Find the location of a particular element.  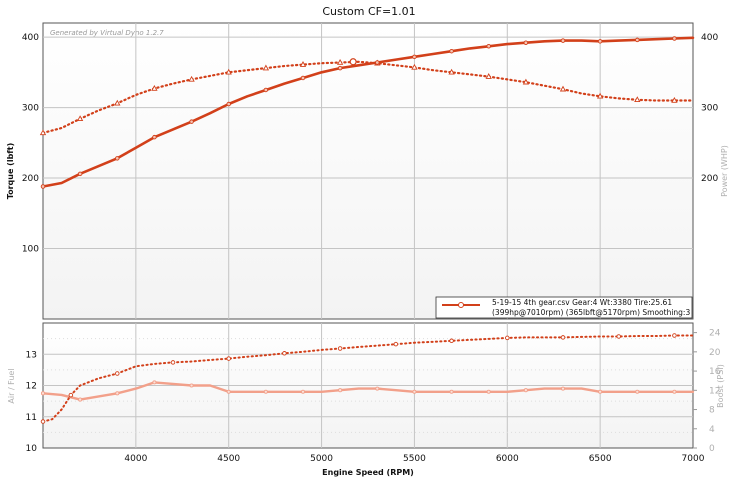

y-tick-label-boost: 12 is located at coordinates (714, 391).